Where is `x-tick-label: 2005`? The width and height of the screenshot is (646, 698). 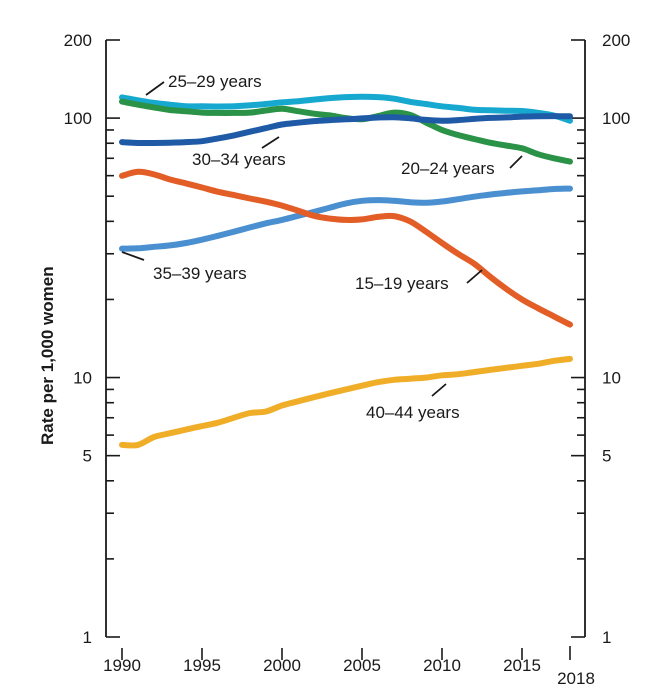
x-tick-label: 2005 is located at coordinates (362, 665).